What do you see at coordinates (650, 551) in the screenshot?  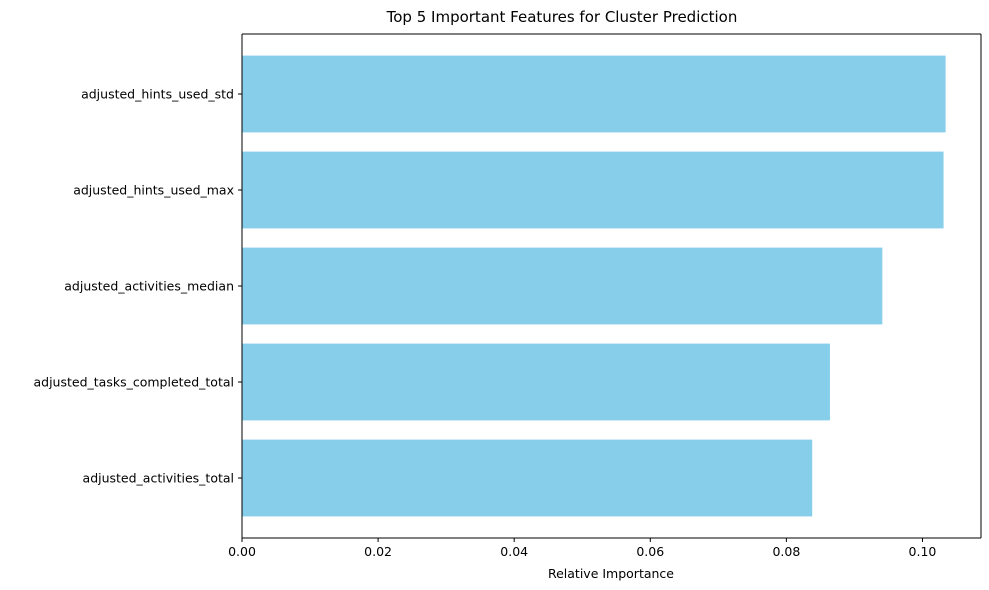 I see `x-tick-label: 0.06` at bounding box center [650, 551].